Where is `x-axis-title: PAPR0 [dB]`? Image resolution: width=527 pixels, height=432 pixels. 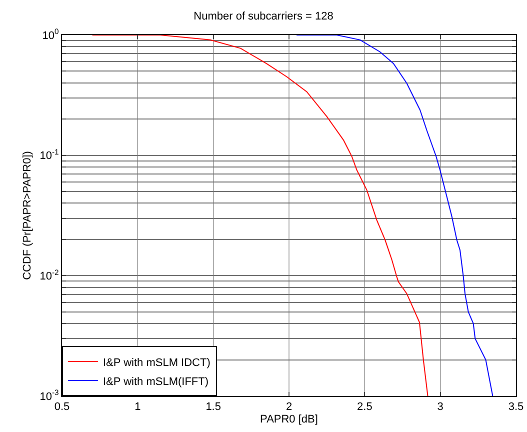
x-axis-title: PAPR0 [dB] is located at coordinates (289, 419).